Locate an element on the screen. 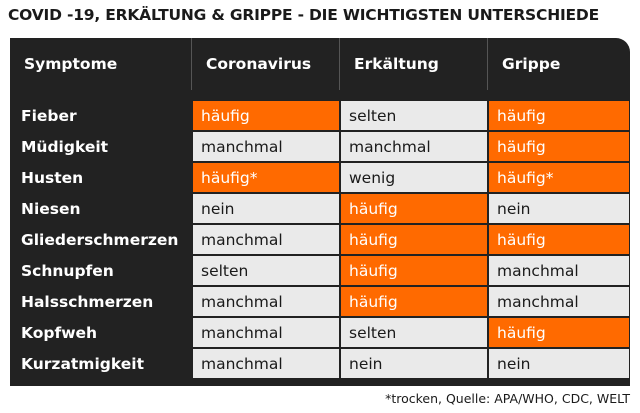  table-row: Müdigkeit manchmal manchmal häufig is located at coordinates (320, 146).